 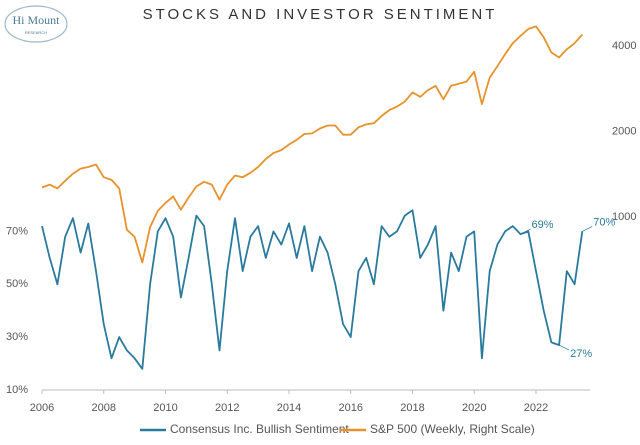 What do you see at coordinates (104, 408) in the screenshot?
I see `x-tick-label: 2008` at bounding box center [104, 408].